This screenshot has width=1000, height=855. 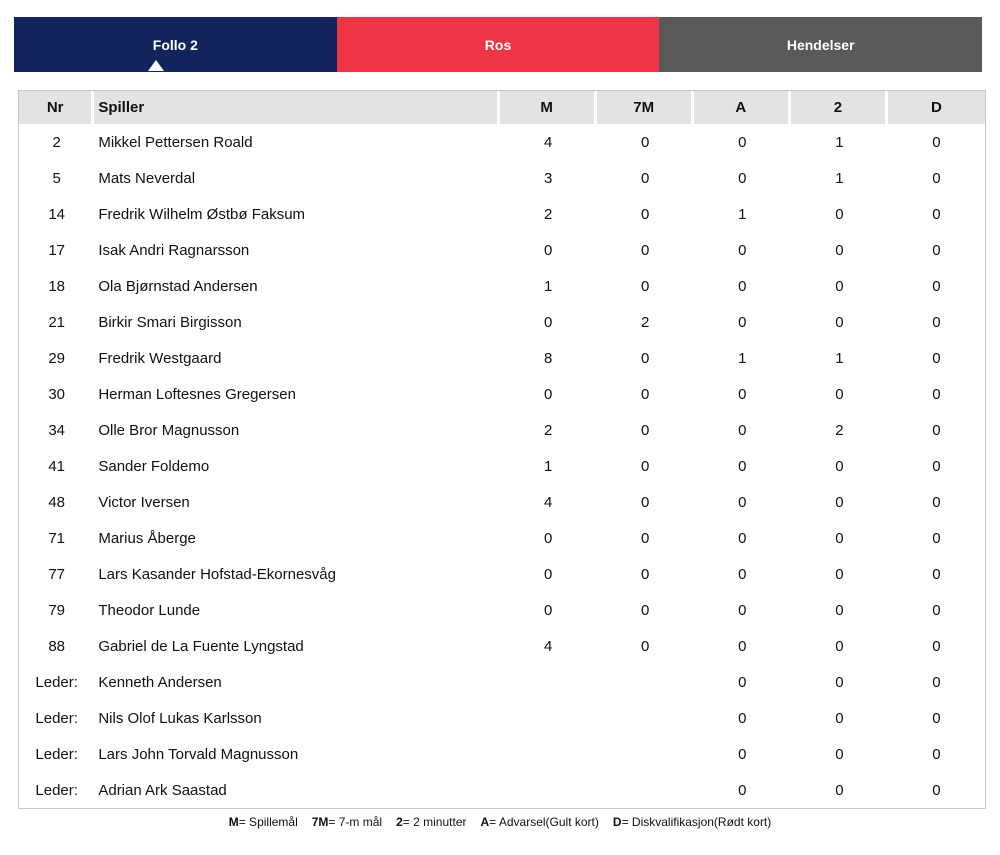 What do you see at coordinates (197, 394) in the screenshot?
I see `player-name: Herman Loftesnes Gregersen` at bounding box center [197, 394].